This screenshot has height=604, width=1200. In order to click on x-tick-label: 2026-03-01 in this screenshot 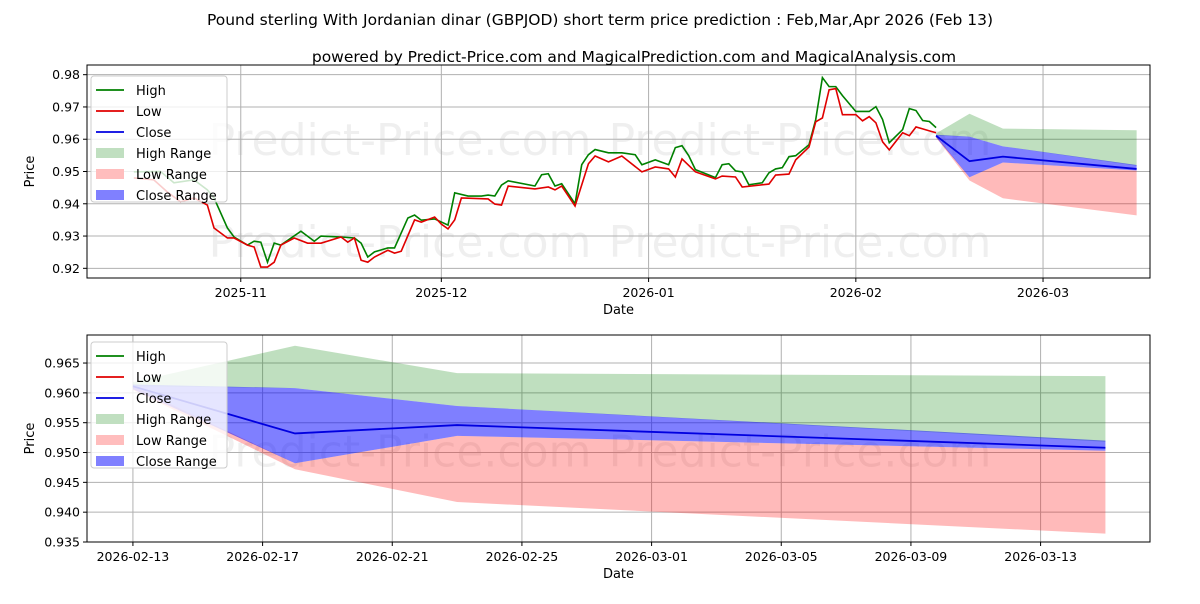, I will do `click(651, 556)`.